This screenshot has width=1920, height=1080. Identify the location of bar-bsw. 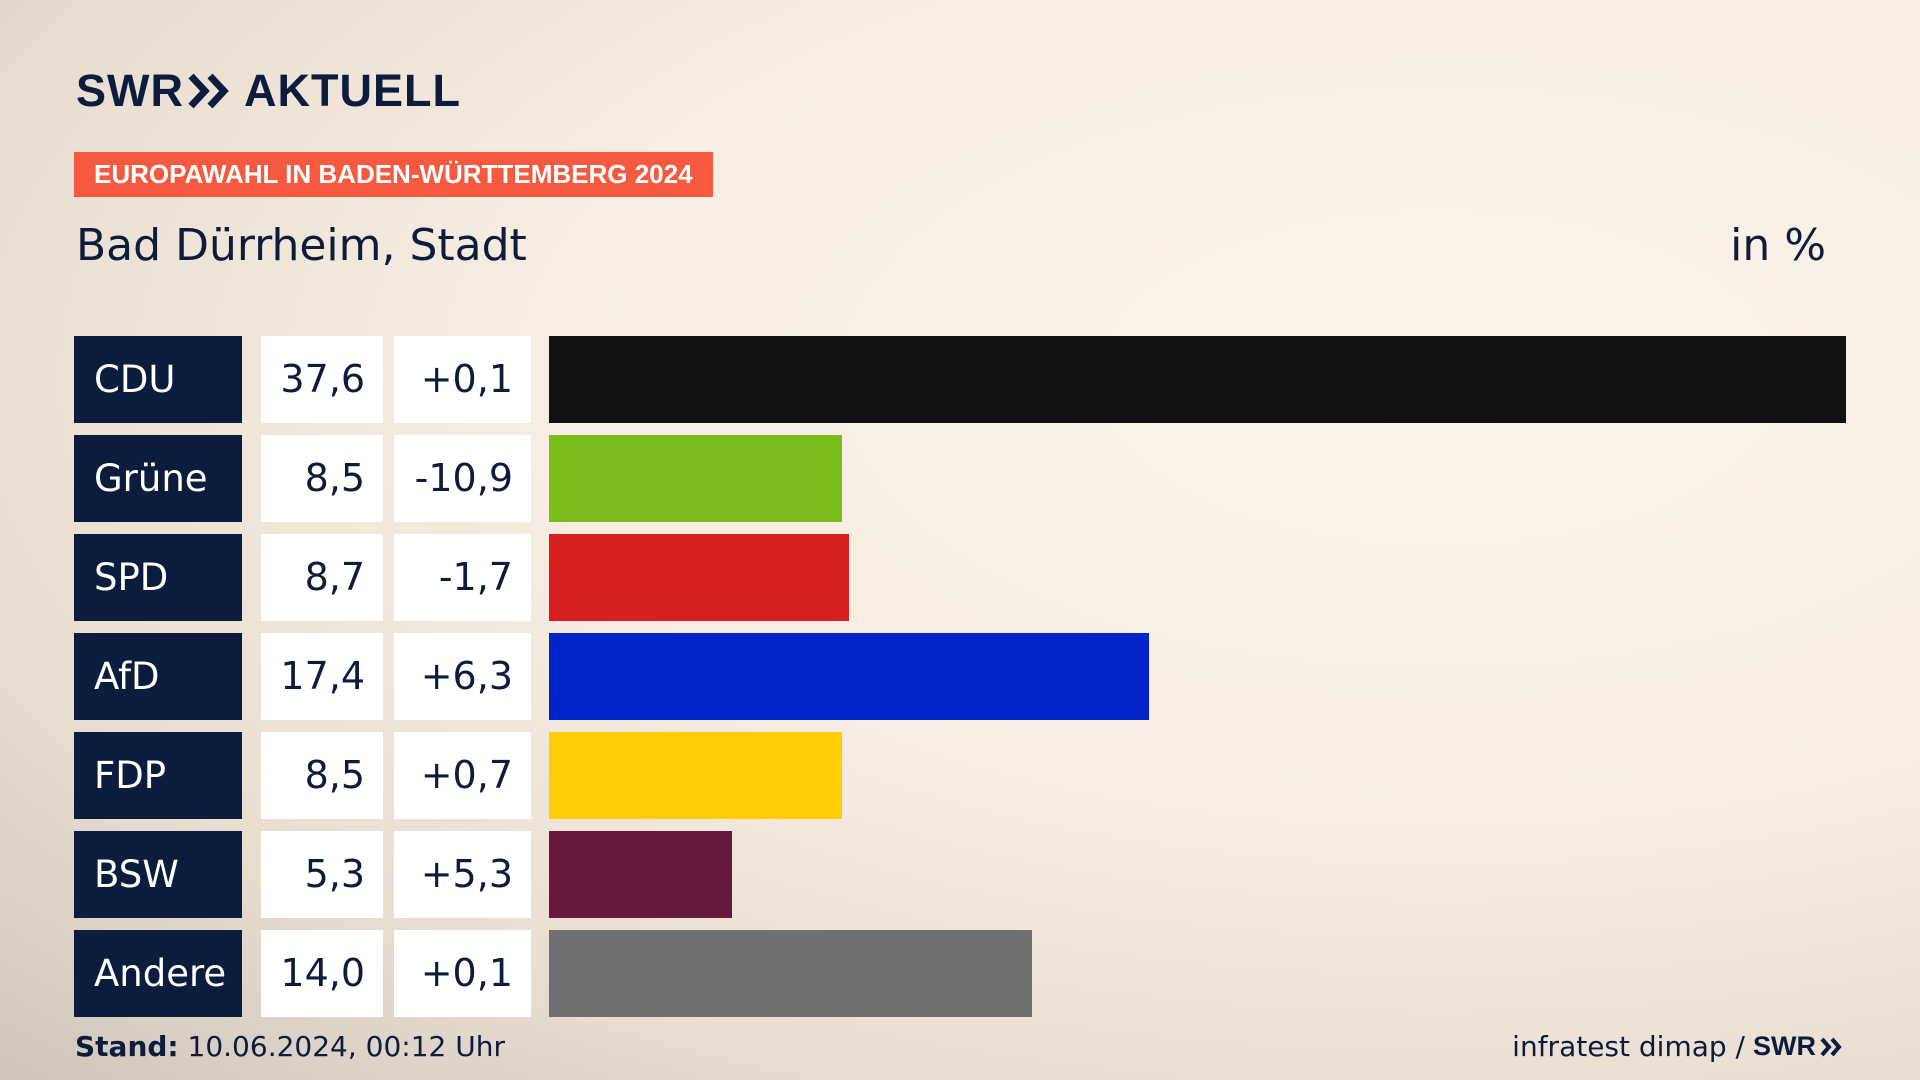
(640, 874).